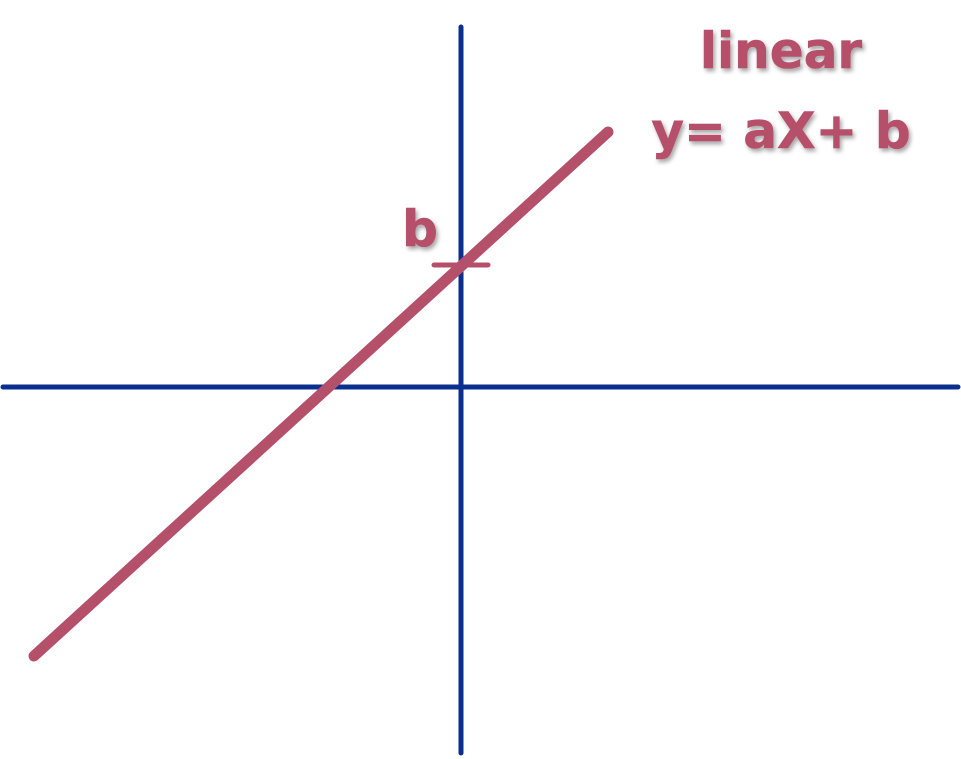  I want to click on title-linear: linear, so click(781, 51).